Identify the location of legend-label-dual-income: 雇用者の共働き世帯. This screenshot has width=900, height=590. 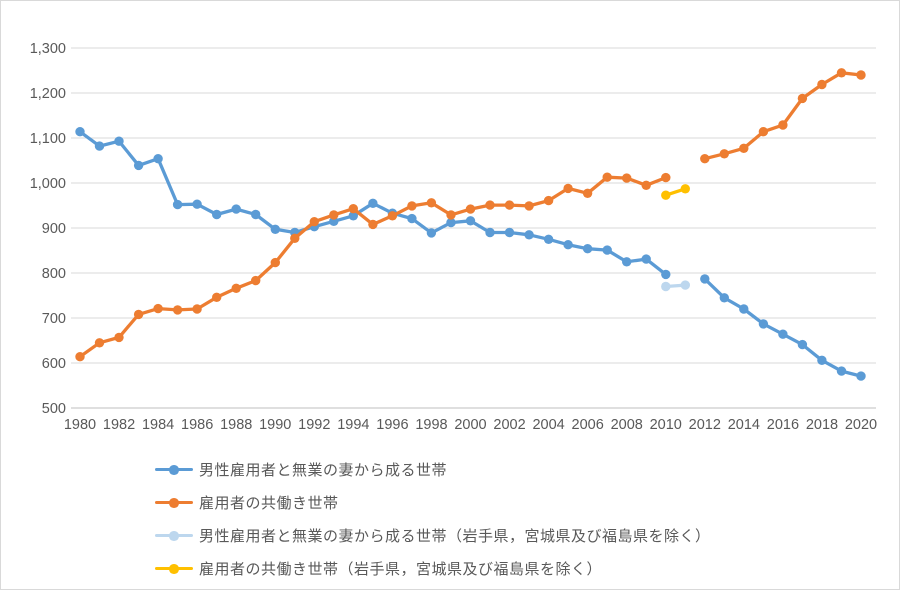
(269, 503).